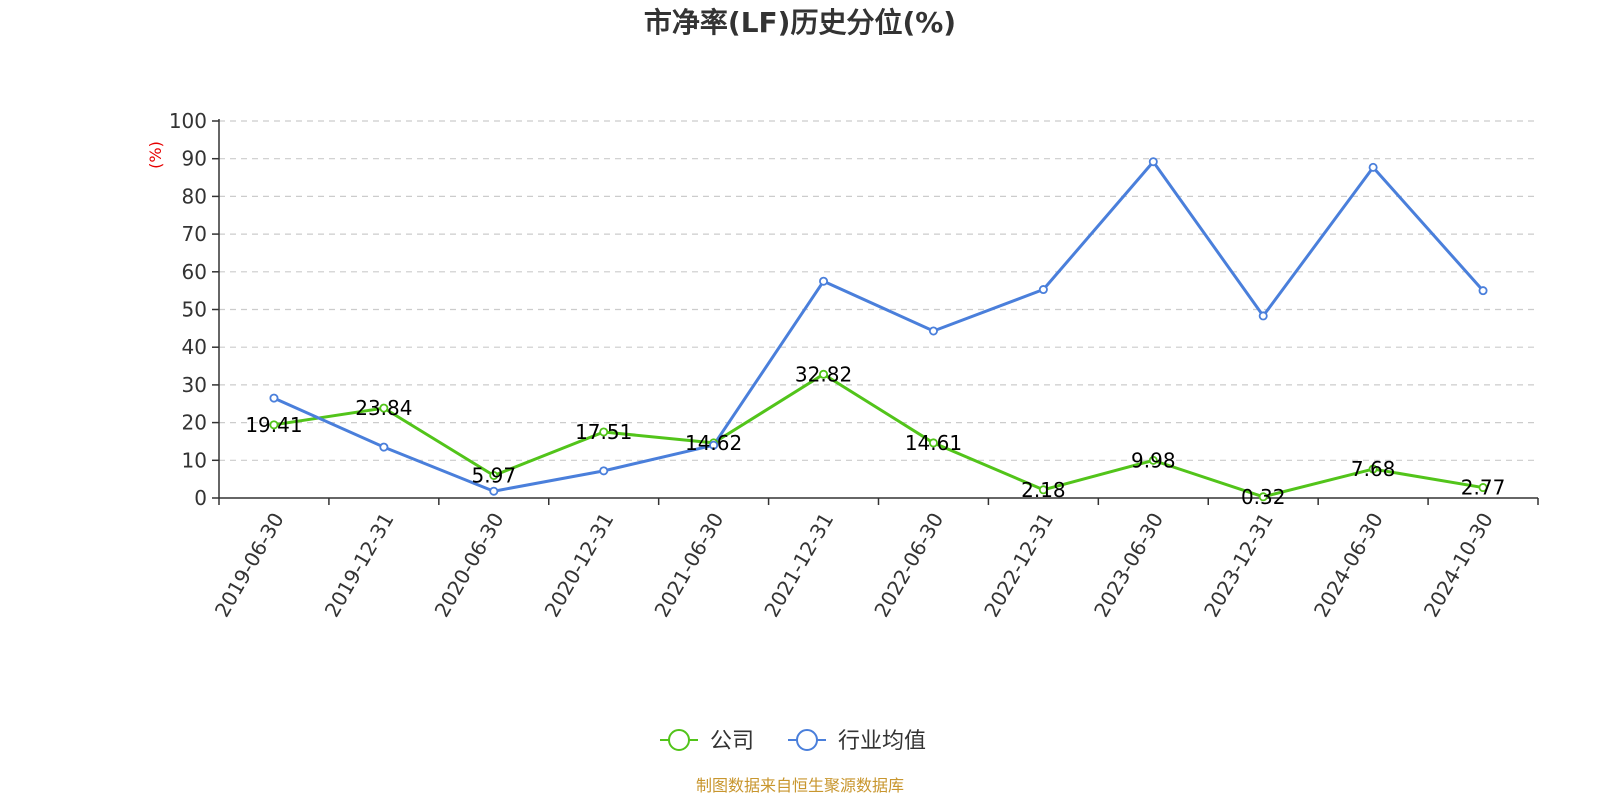 This screenshot has width=1600, height=800. I want to click on legend: 公司 行业均值, so click(793, 741).